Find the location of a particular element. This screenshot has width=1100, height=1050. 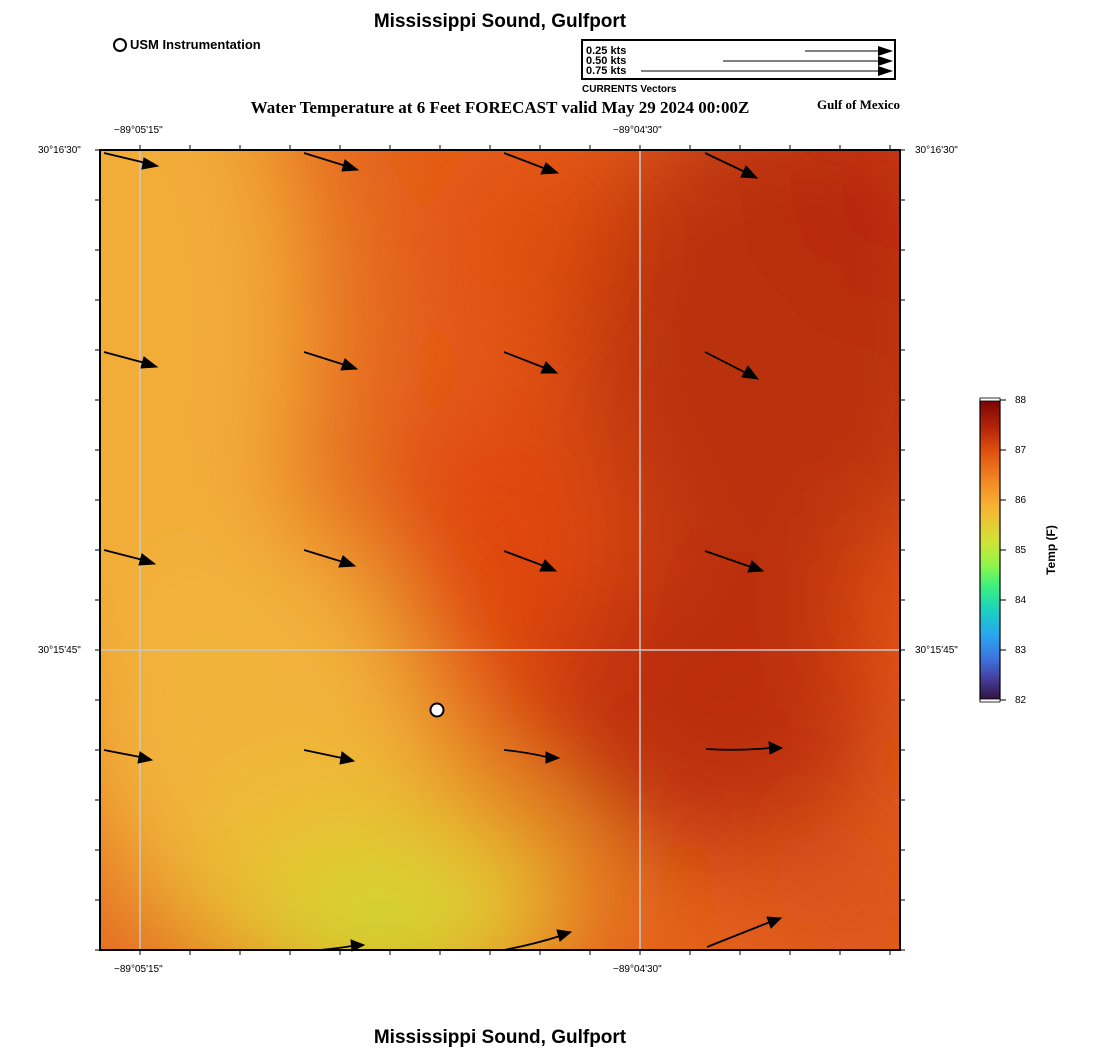

instrument-marker-icon is located at coordinates (120, 44).